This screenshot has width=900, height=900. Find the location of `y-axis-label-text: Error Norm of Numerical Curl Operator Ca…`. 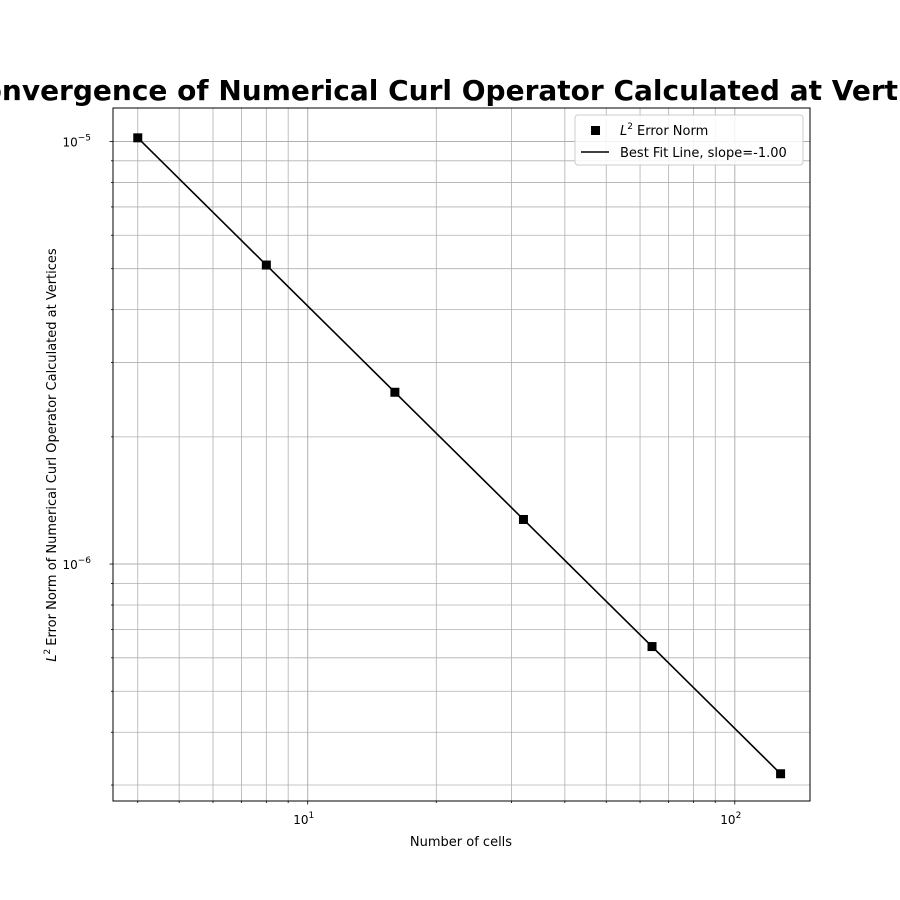

y-axis-label-text: Error Norm of Numerical Curl Operator Ca… is located at coordinates (52, 447).